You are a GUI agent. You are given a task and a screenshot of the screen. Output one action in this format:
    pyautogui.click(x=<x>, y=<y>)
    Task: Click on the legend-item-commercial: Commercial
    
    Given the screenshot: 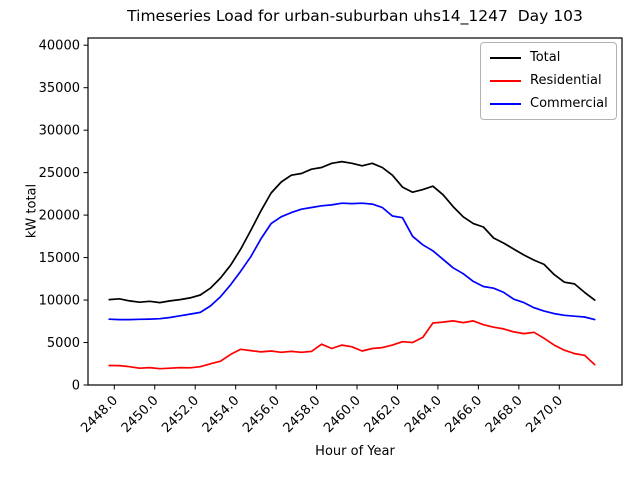 What is the action you would take?
    pyautogui.click(x=549, y=103)
    